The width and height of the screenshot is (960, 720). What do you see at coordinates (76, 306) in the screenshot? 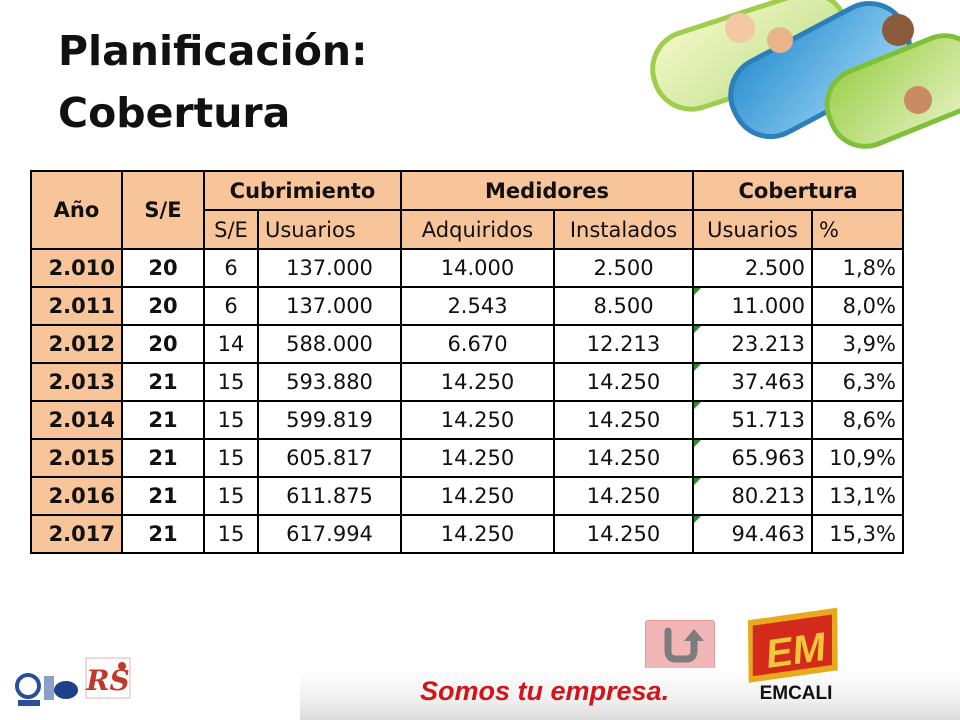
I see `cell-year: 2.011` at bounding box center [76, 306].